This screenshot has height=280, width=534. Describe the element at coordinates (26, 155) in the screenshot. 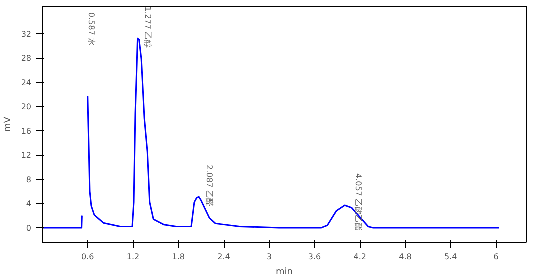

I see `y-tick-label: 12` at that location.